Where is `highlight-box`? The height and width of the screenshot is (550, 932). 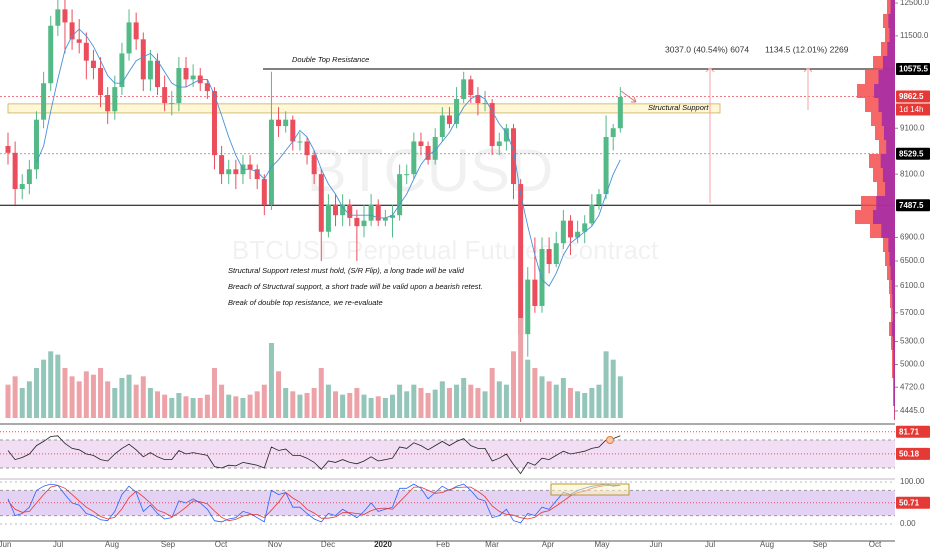
highlight-box is located at coordinates (590, 489).